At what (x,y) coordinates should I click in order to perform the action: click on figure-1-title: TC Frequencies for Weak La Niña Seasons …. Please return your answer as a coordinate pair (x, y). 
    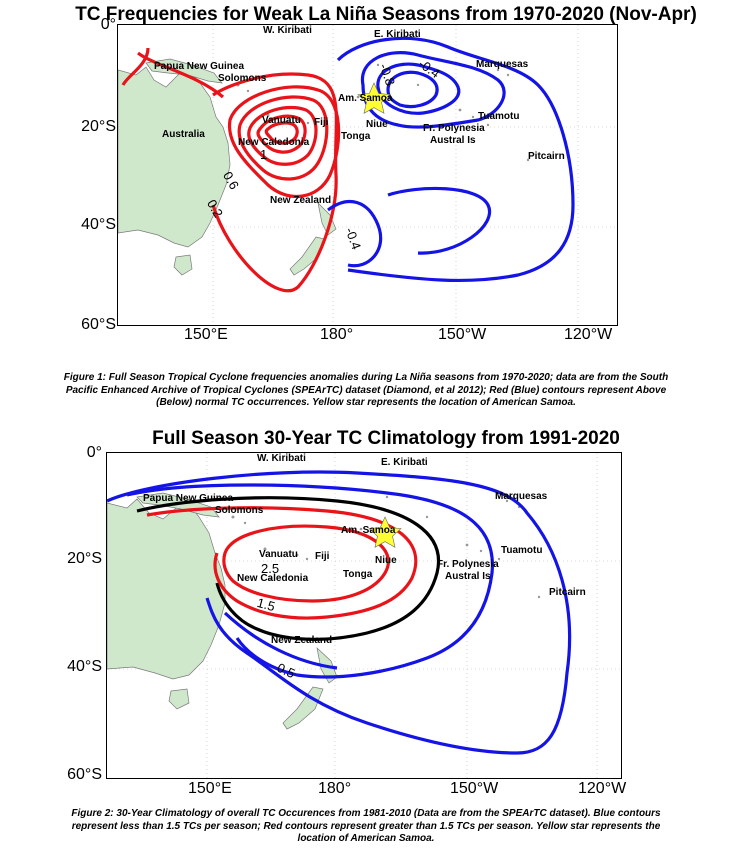
    Looking at the image, I should click on (386, 14).